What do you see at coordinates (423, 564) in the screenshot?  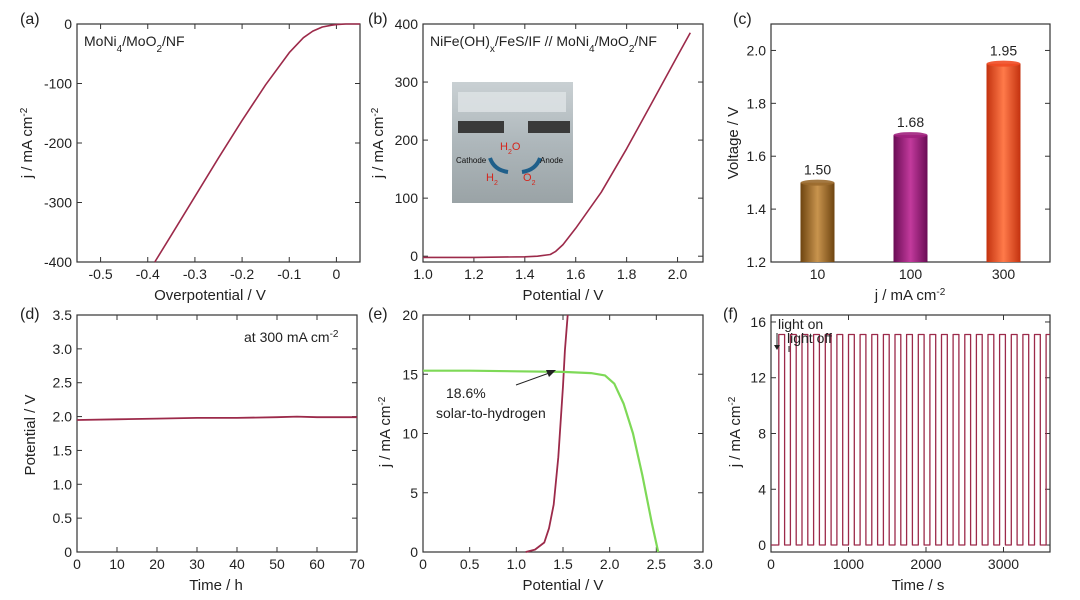 I see `x-tick-label-e: 0` at bounding box center [423, 564].